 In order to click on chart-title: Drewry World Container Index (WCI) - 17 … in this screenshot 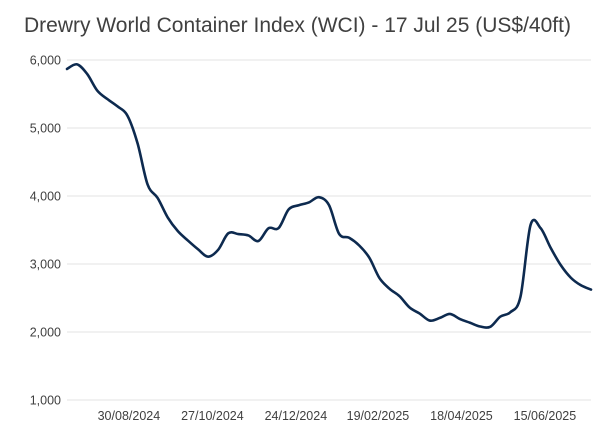, I will do `click(297, 25)`.